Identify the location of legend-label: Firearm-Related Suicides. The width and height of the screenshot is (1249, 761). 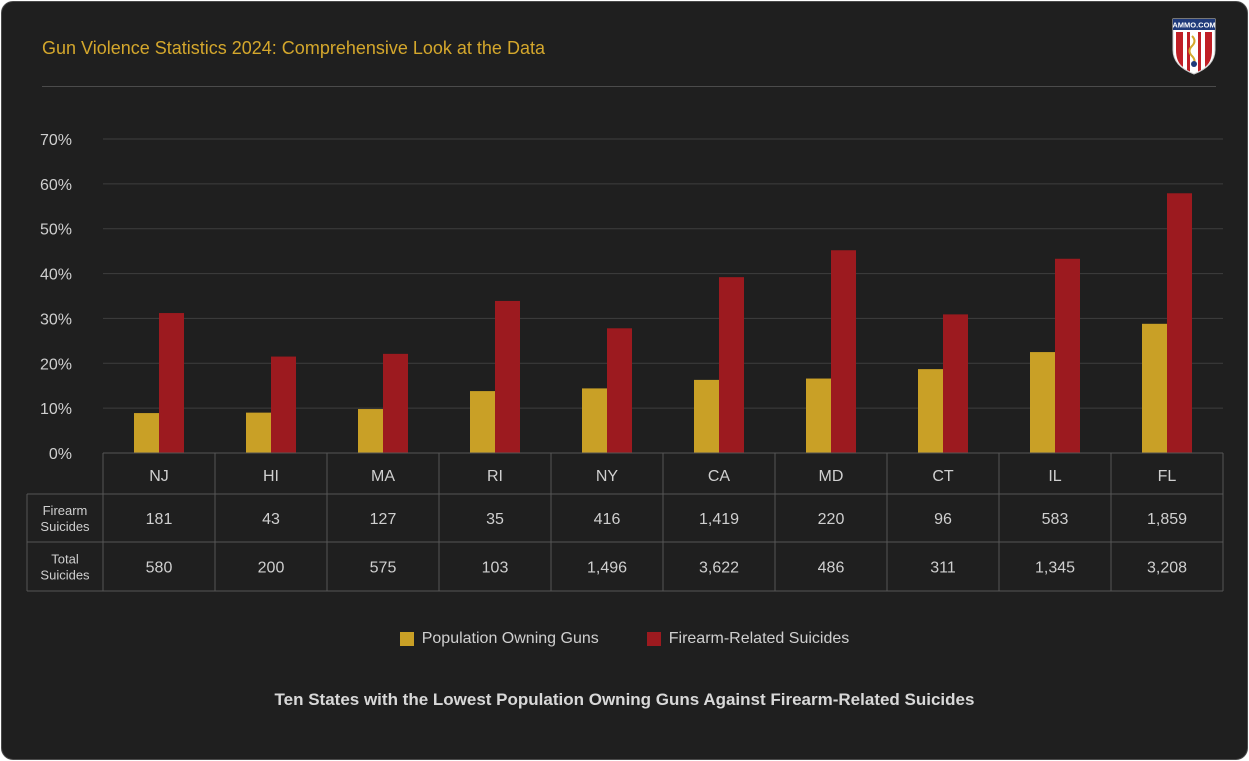
(759, 638).